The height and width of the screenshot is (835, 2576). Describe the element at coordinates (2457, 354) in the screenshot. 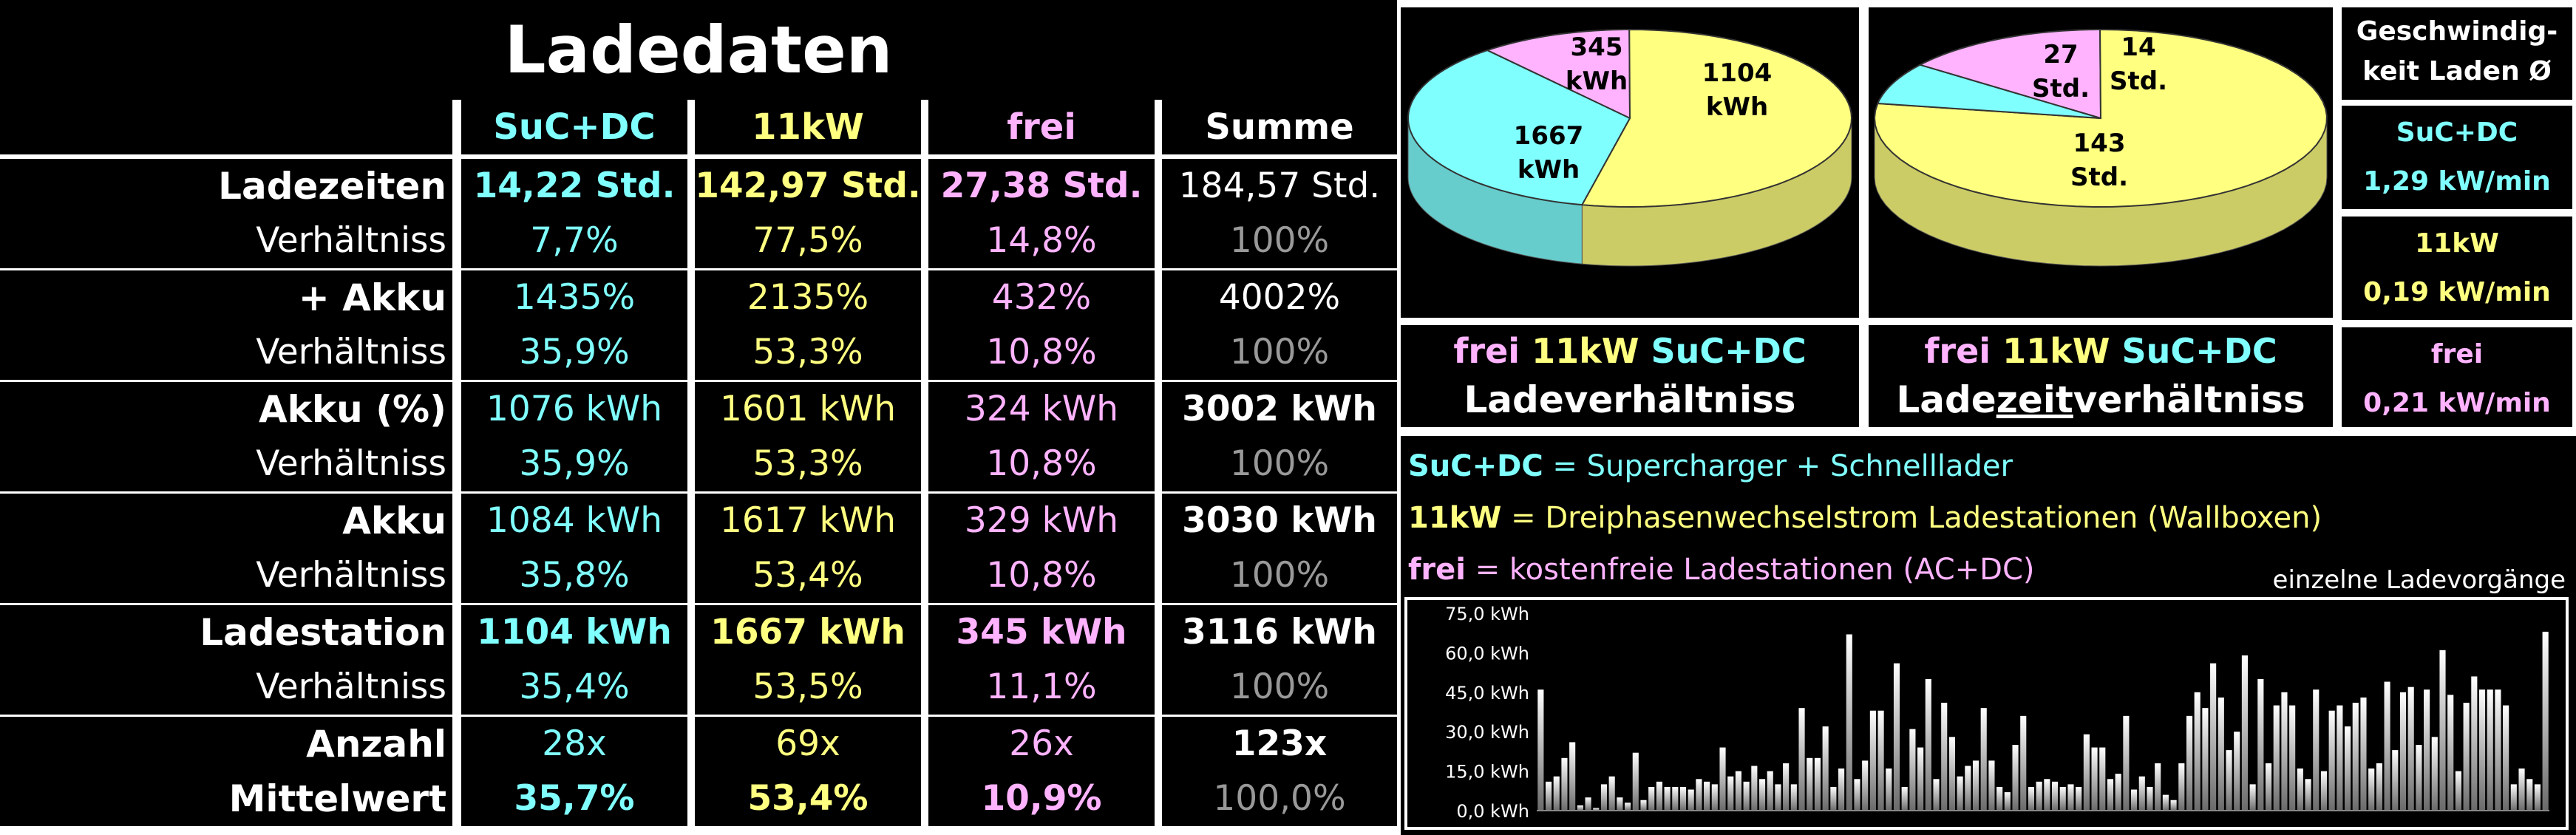

I see `speed-label-frei: frei` at that location.